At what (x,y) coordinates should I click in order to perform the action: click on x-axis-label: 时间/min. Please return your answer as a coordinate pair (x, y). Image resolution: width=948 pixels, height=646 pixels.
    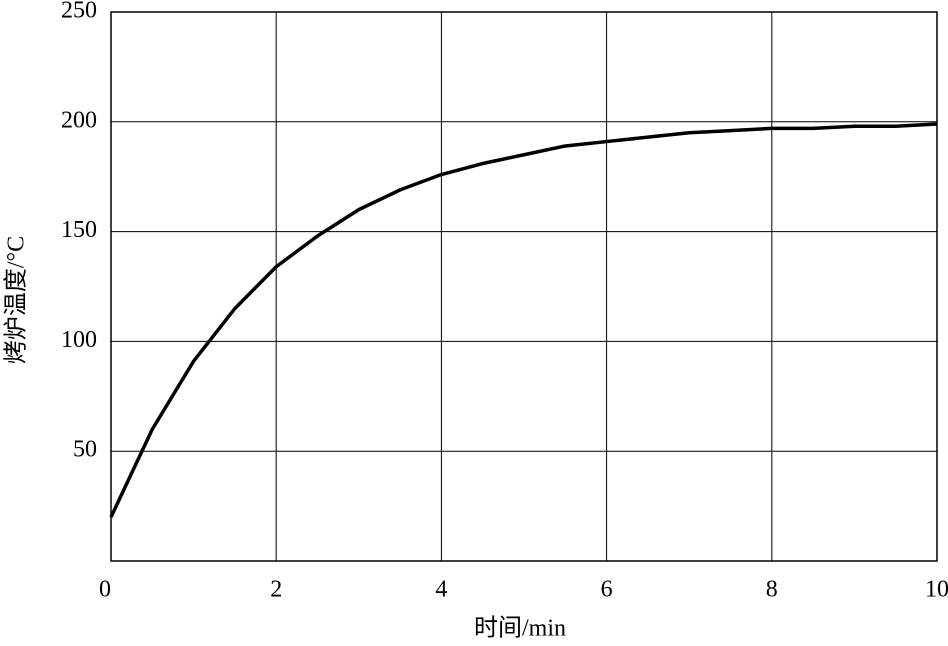
    Looking at the image, I should click on (520, 628).